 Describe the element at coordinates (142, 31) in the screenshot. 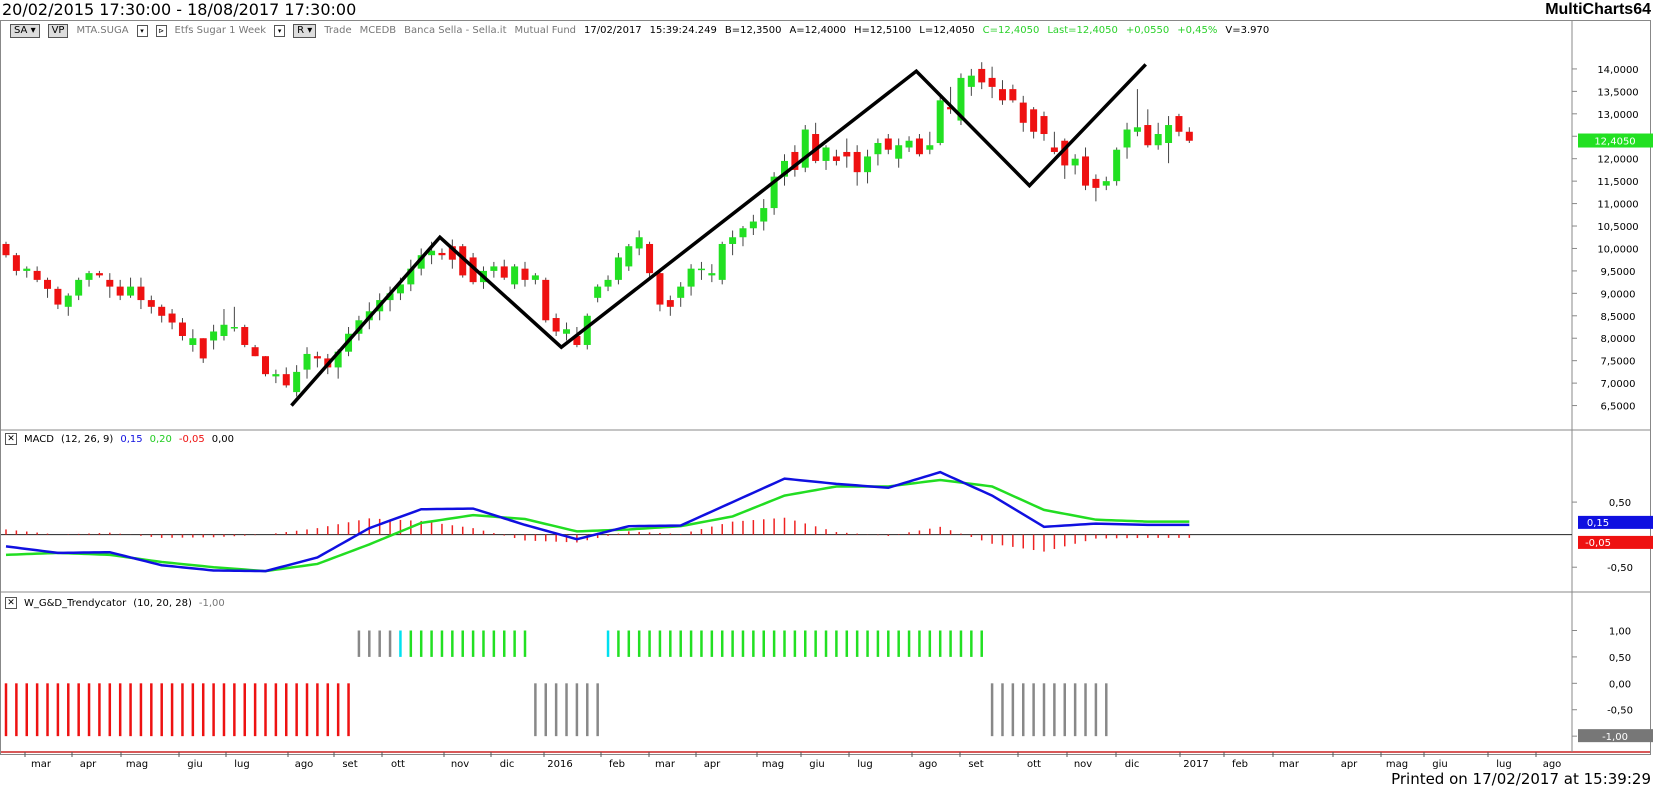

I see `symbol-dropdown-icon: ▾` at that location.